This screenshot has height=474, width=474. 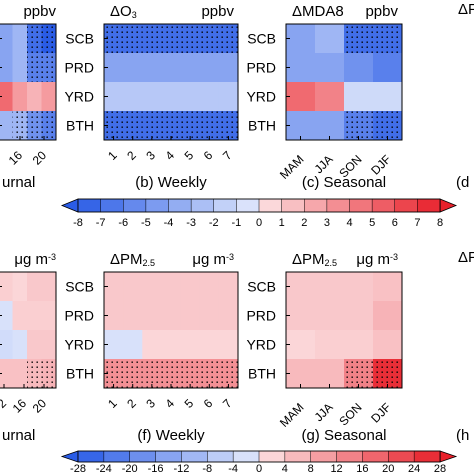 What do you see at coordinates (259, 213) in the screenshot?
I see `colorbar-o3: -8 -7 -6 -5 -4 -3 -2 -1 0 1 2 3 4 5 6 7 8` at bounding box center [259, 213].